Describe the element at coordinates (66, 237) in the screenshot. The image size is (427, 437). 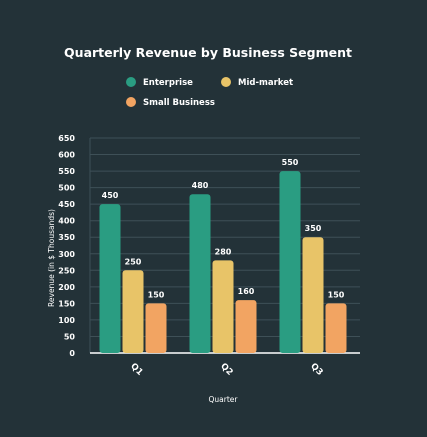
I see `y-tick-label-7: 350` at that location.